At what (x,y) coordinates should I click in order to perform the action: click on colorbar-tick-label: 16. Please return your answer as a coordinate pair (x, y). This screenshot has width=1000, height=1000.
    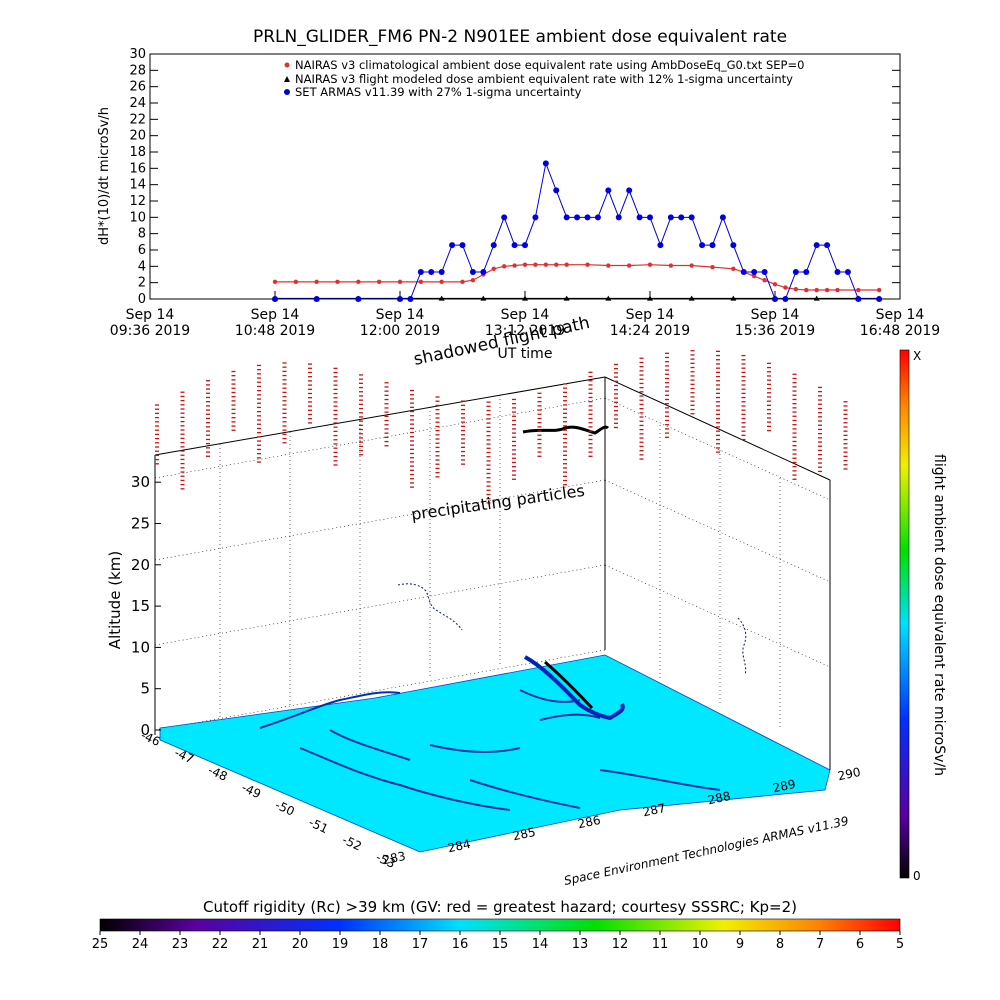
    Looking at the image, I should click on (460, 944).